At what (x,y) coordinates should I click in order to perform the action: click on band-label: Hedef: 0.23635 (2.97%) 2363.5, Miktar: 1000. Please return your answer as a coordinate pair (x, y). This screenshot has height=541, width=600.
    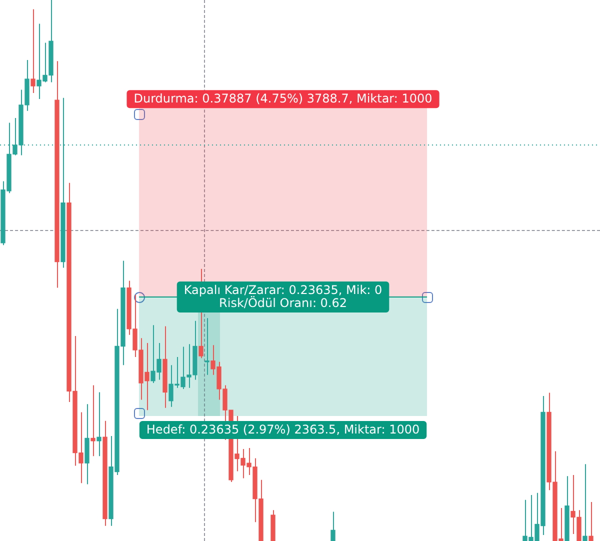
    Looking at the image, I should click on (283, 429).